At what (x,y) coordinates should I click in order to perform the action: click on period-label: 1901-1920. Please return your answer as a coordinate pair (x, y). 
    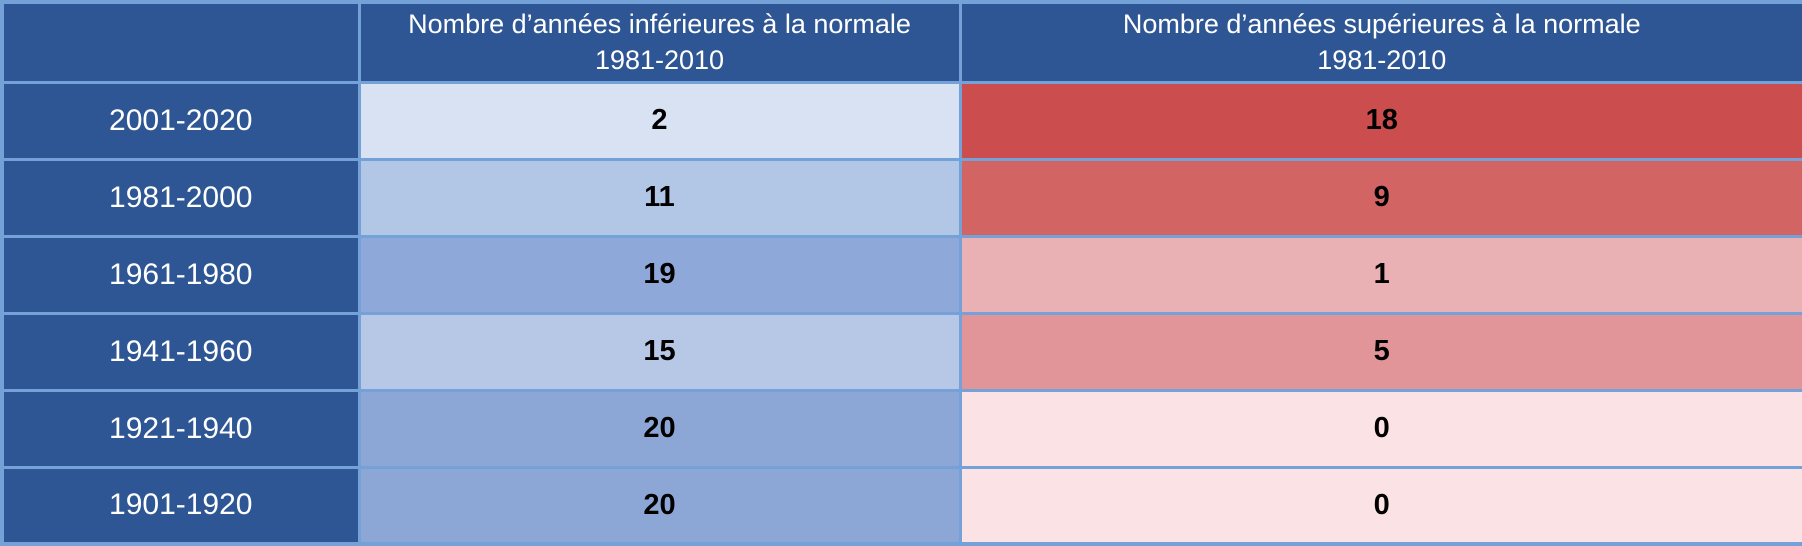
    Looking at the image, I should click on (180, 505).